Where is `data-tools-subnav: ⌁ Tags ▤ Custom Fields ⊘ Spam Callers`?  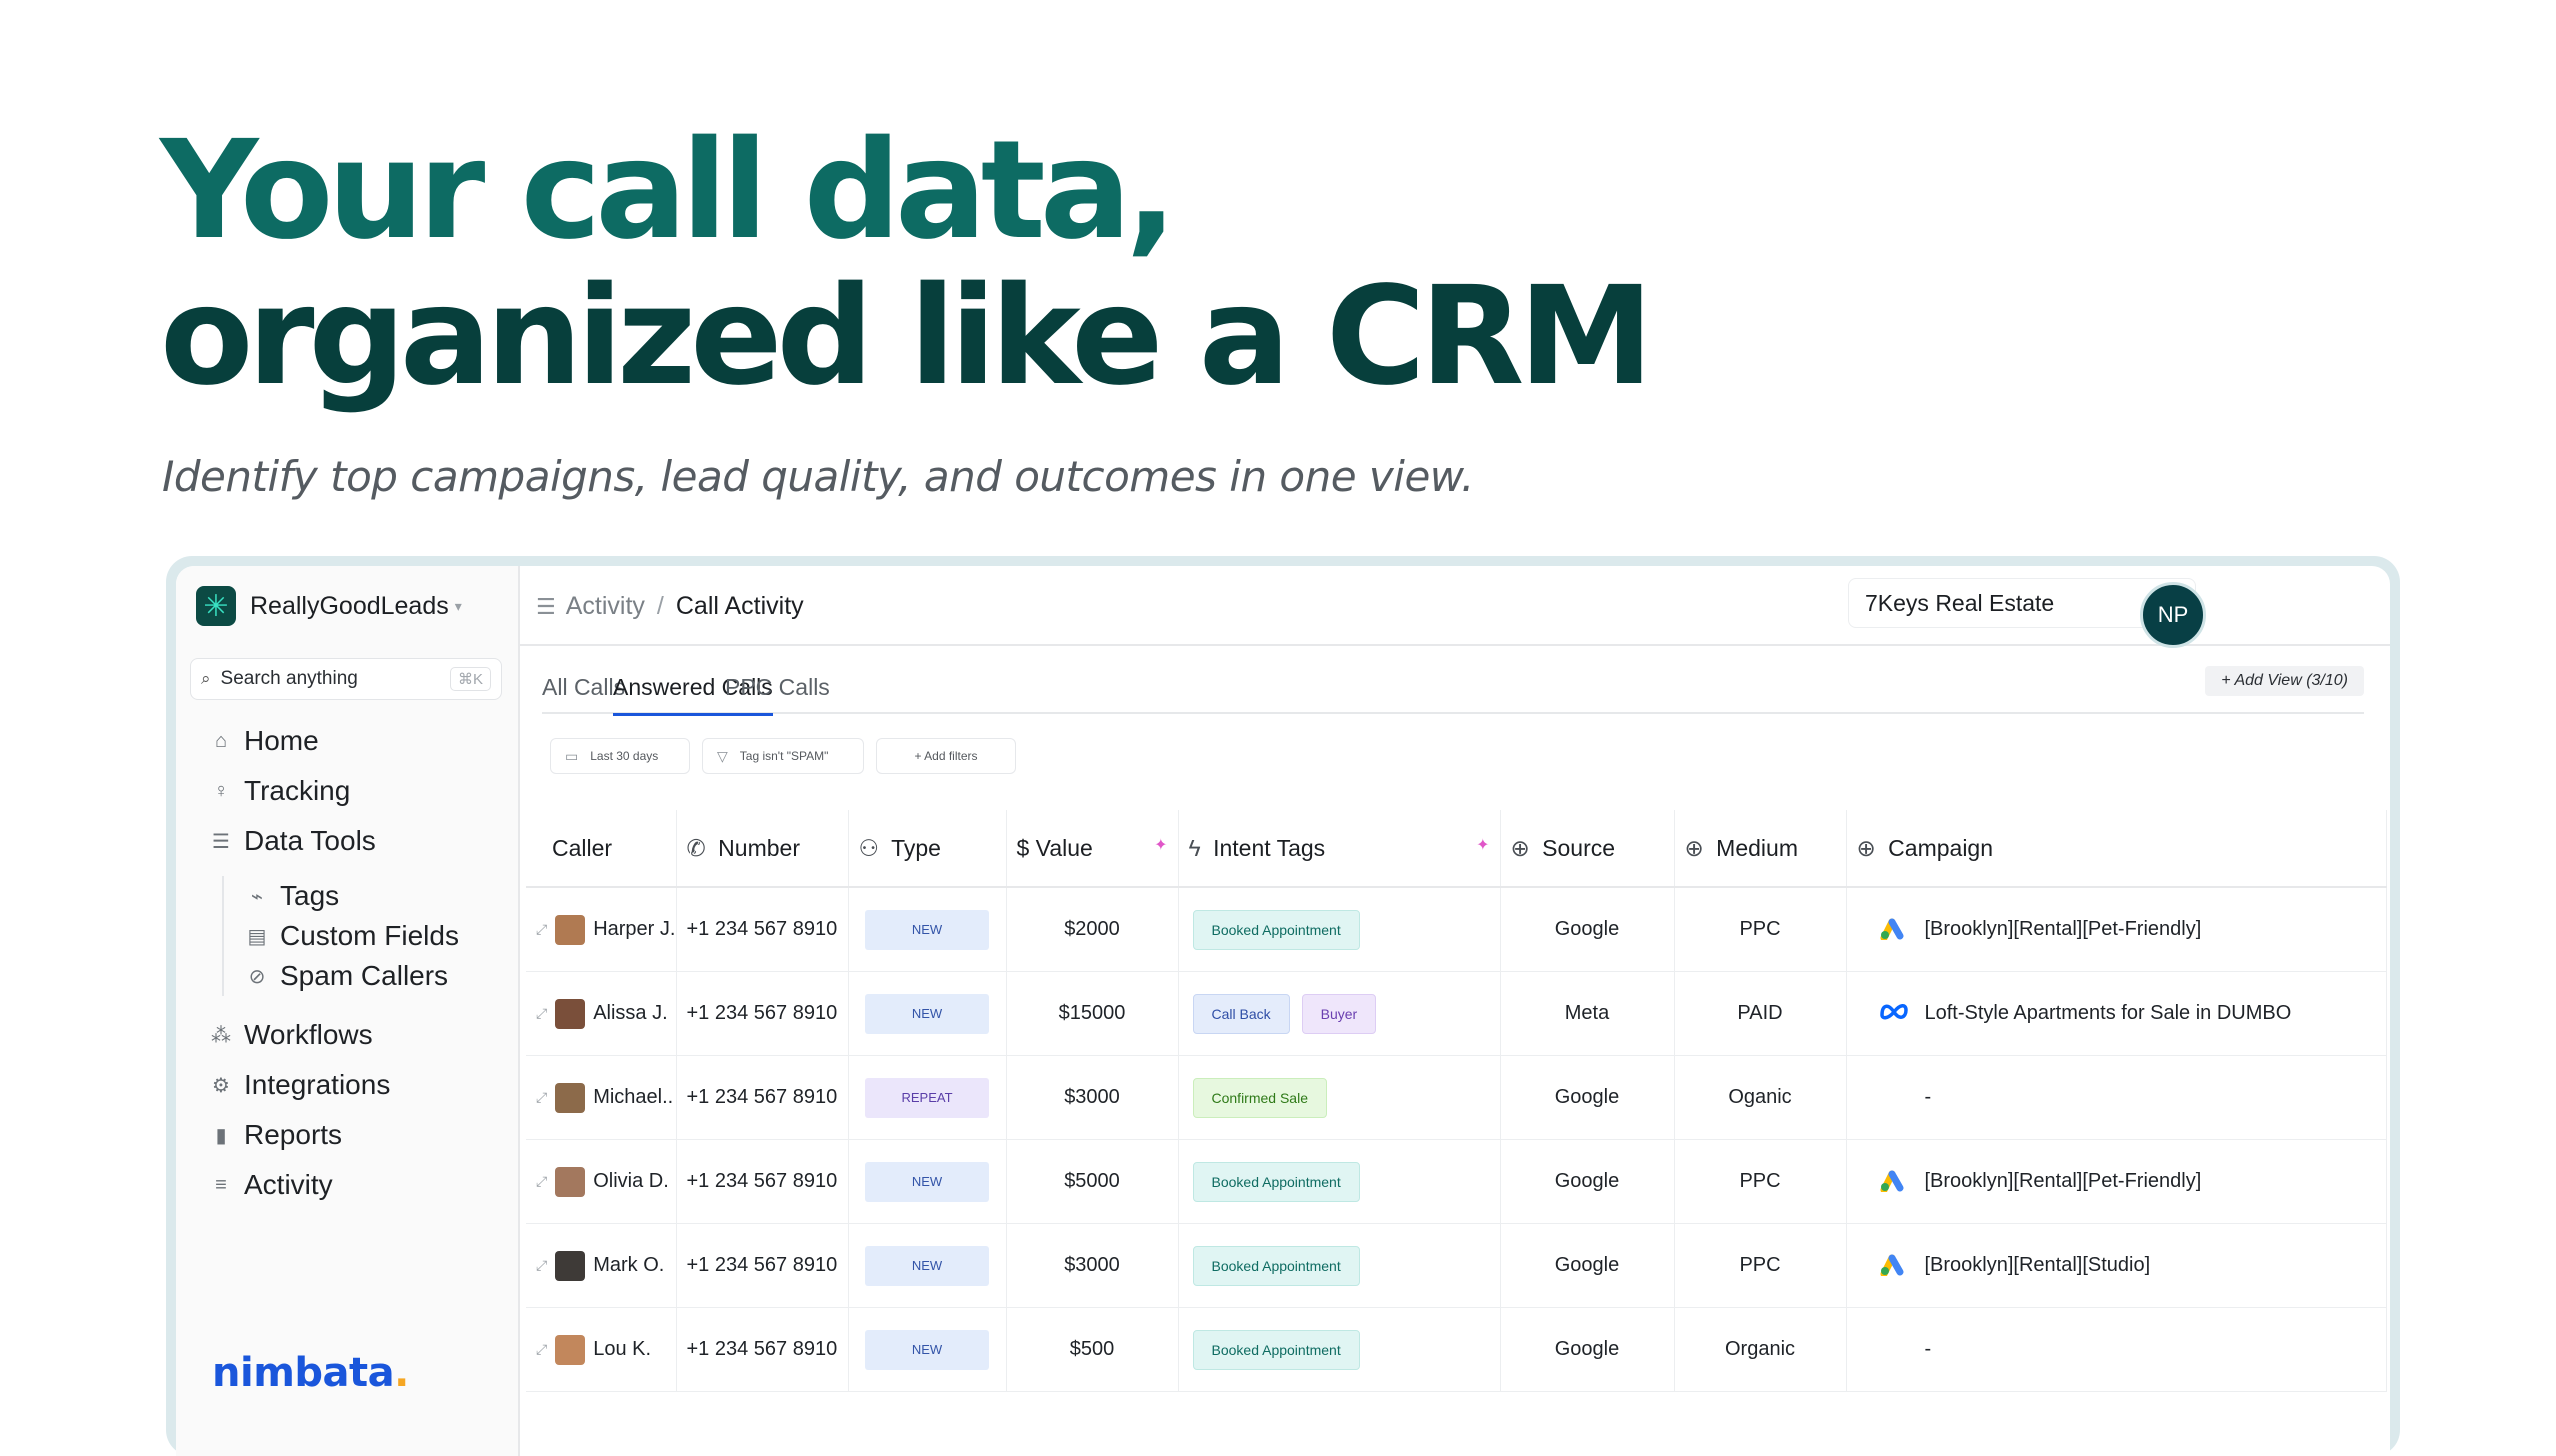
data-tools-subnav: ⌁ Tags ▤ Custom Fields ⊘ Spam Callers is located at coordinates (370, 936).